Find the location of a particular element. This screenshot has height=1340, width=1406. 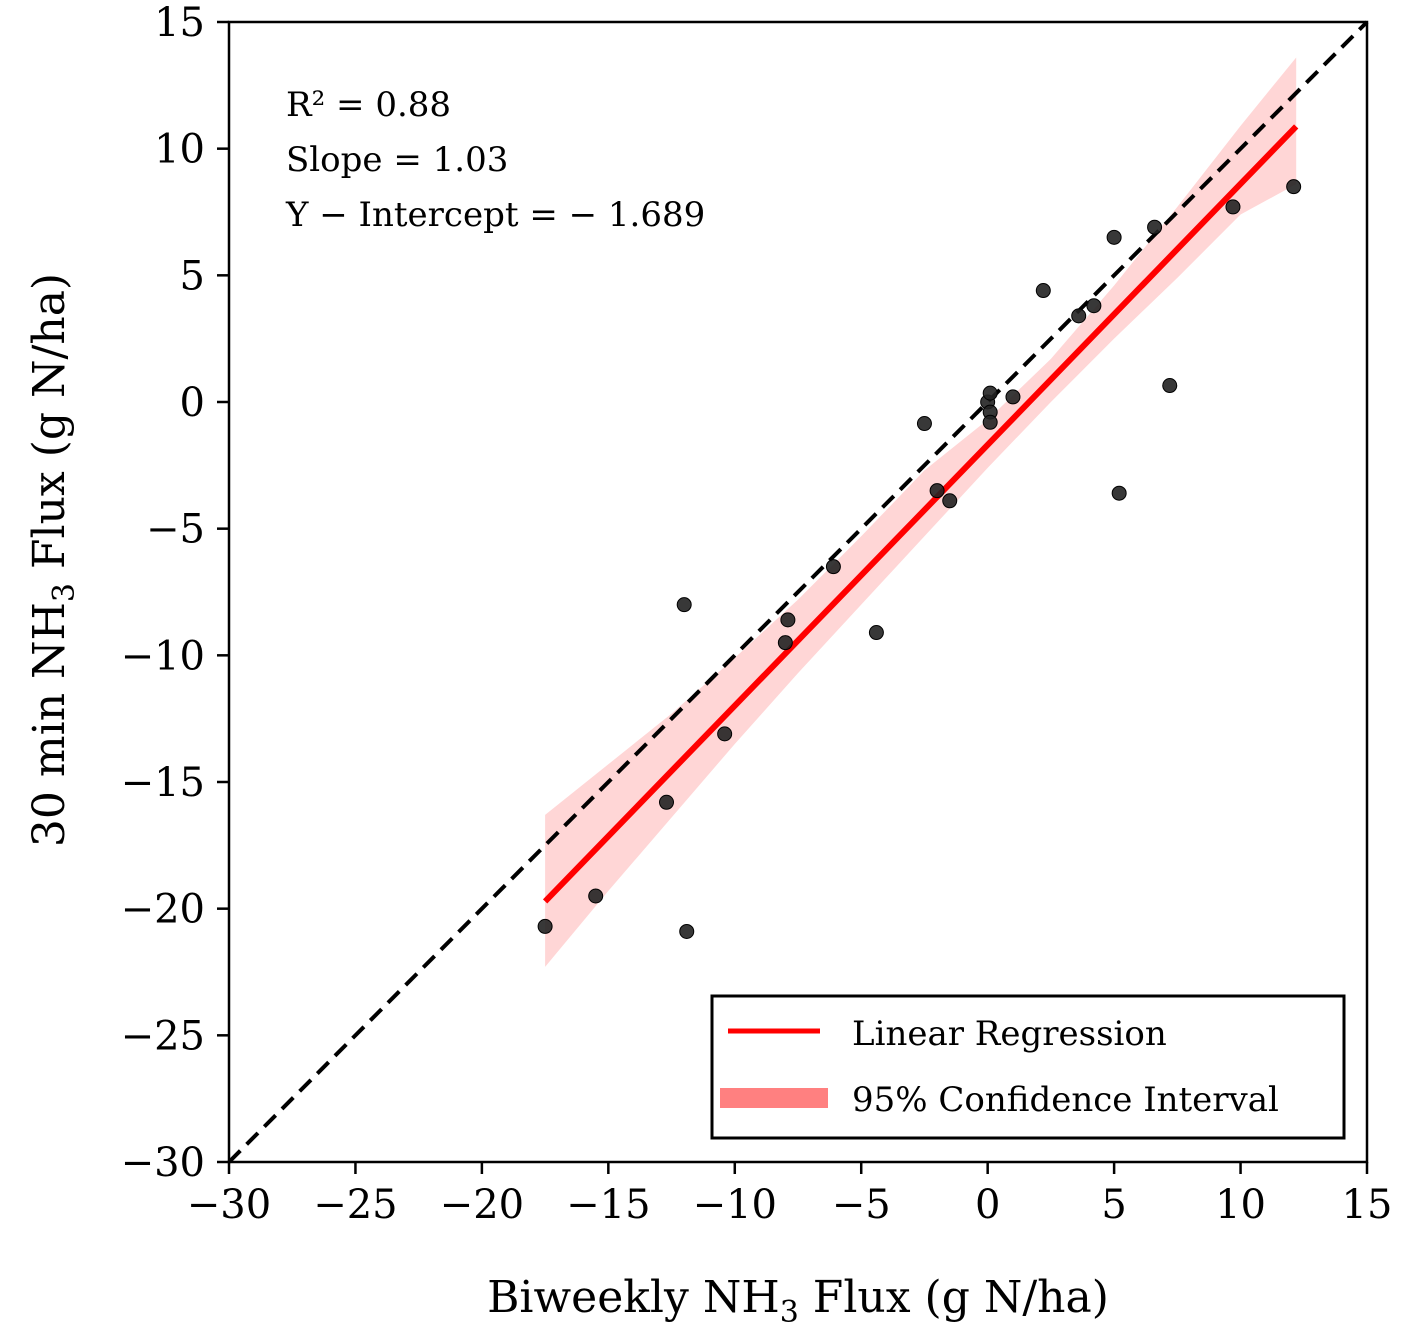

r-squared-annotation: R² = 0.88 is located at coordinates (368, 105).